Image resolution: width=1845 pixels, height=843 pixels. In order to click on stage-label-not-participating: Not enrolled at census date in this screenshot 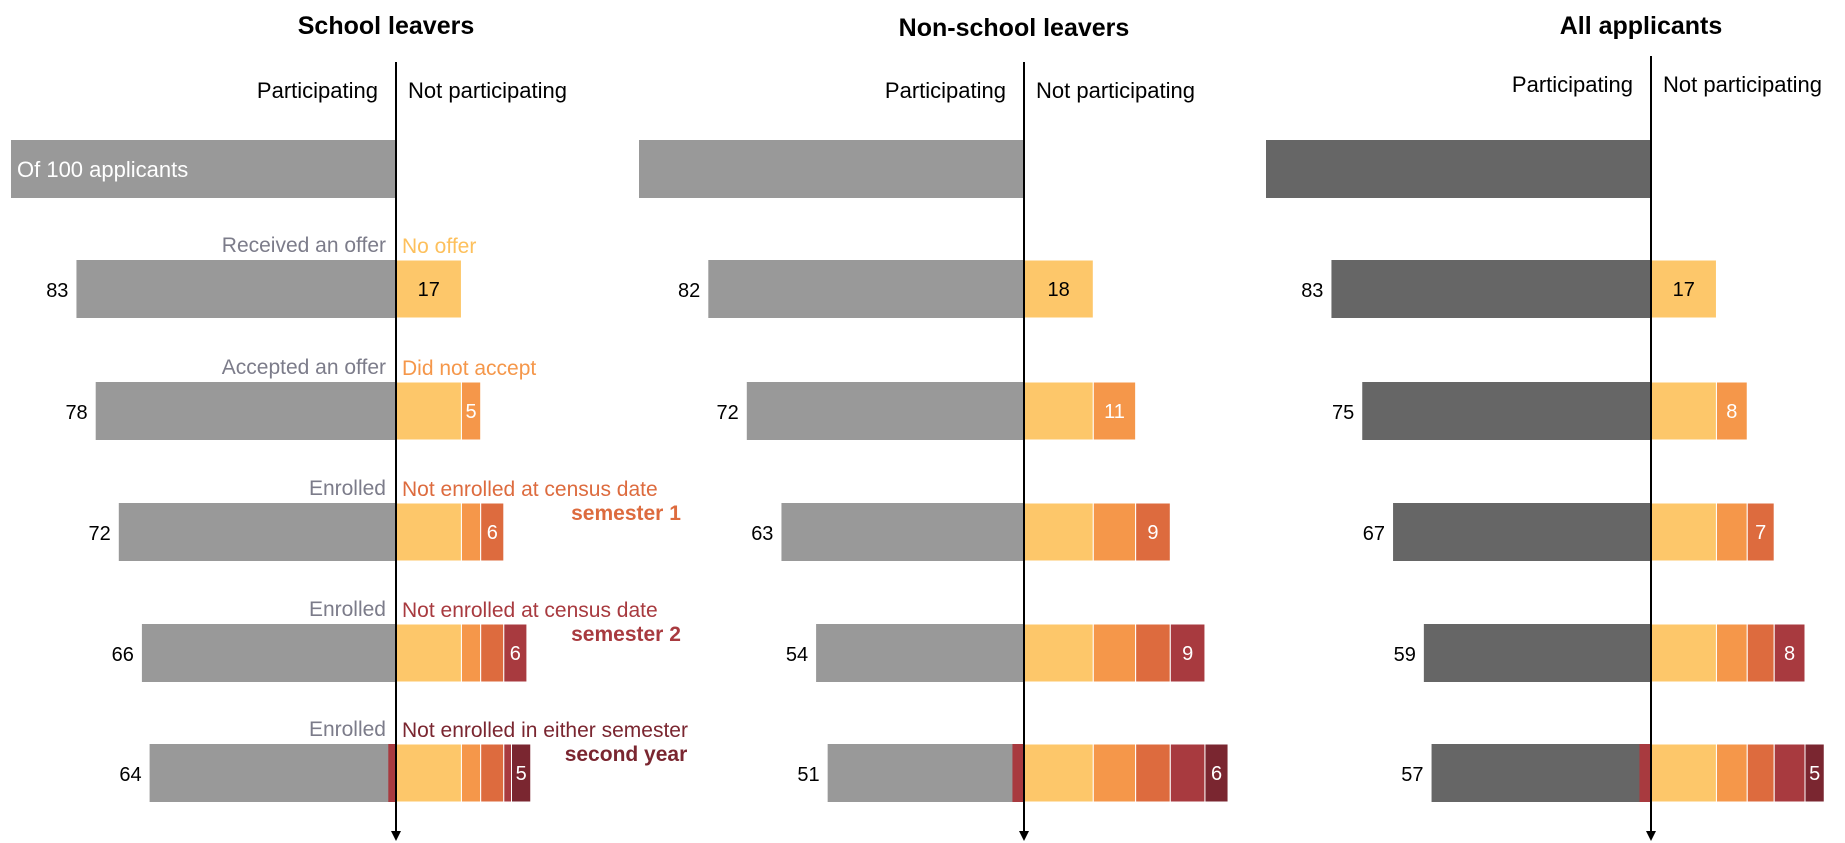, I will do `click(530, 610)`.